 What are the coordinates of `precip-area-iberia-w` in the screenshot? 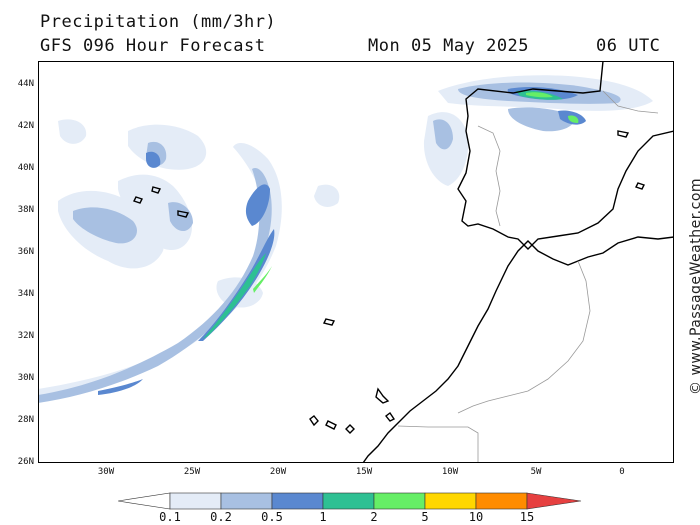 It's located at (443, 134).